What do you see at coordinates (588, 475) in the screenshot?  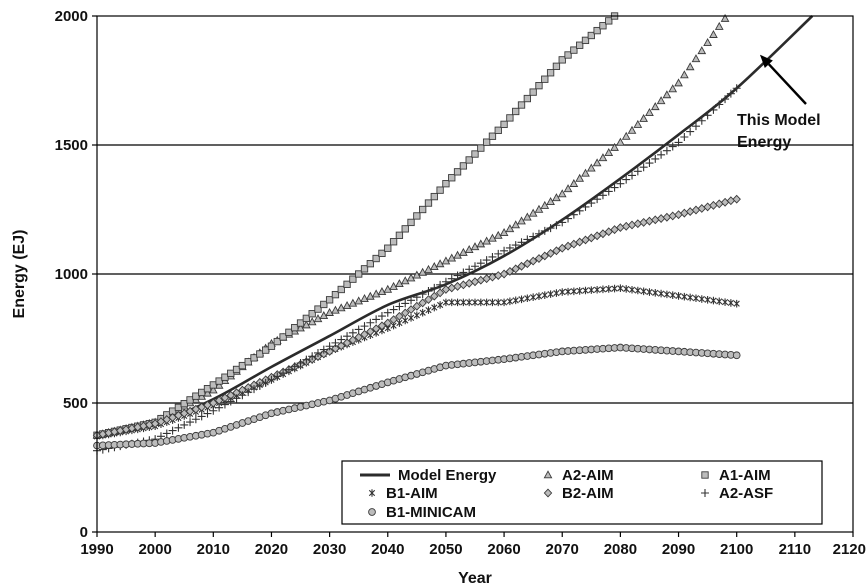 I see `legend-label: A2-AIM` at bounding box center [588, 475].